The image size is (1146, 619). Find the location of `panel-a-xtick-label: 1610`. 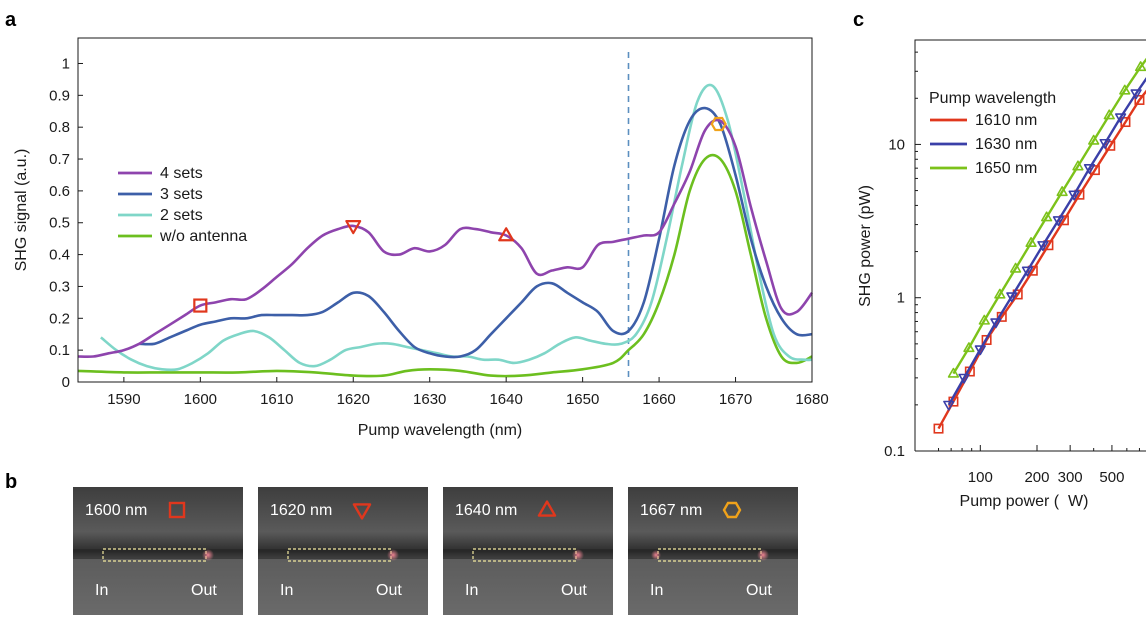

panel-a-xtick-label: 1610 is located at coordinates (276, 399).